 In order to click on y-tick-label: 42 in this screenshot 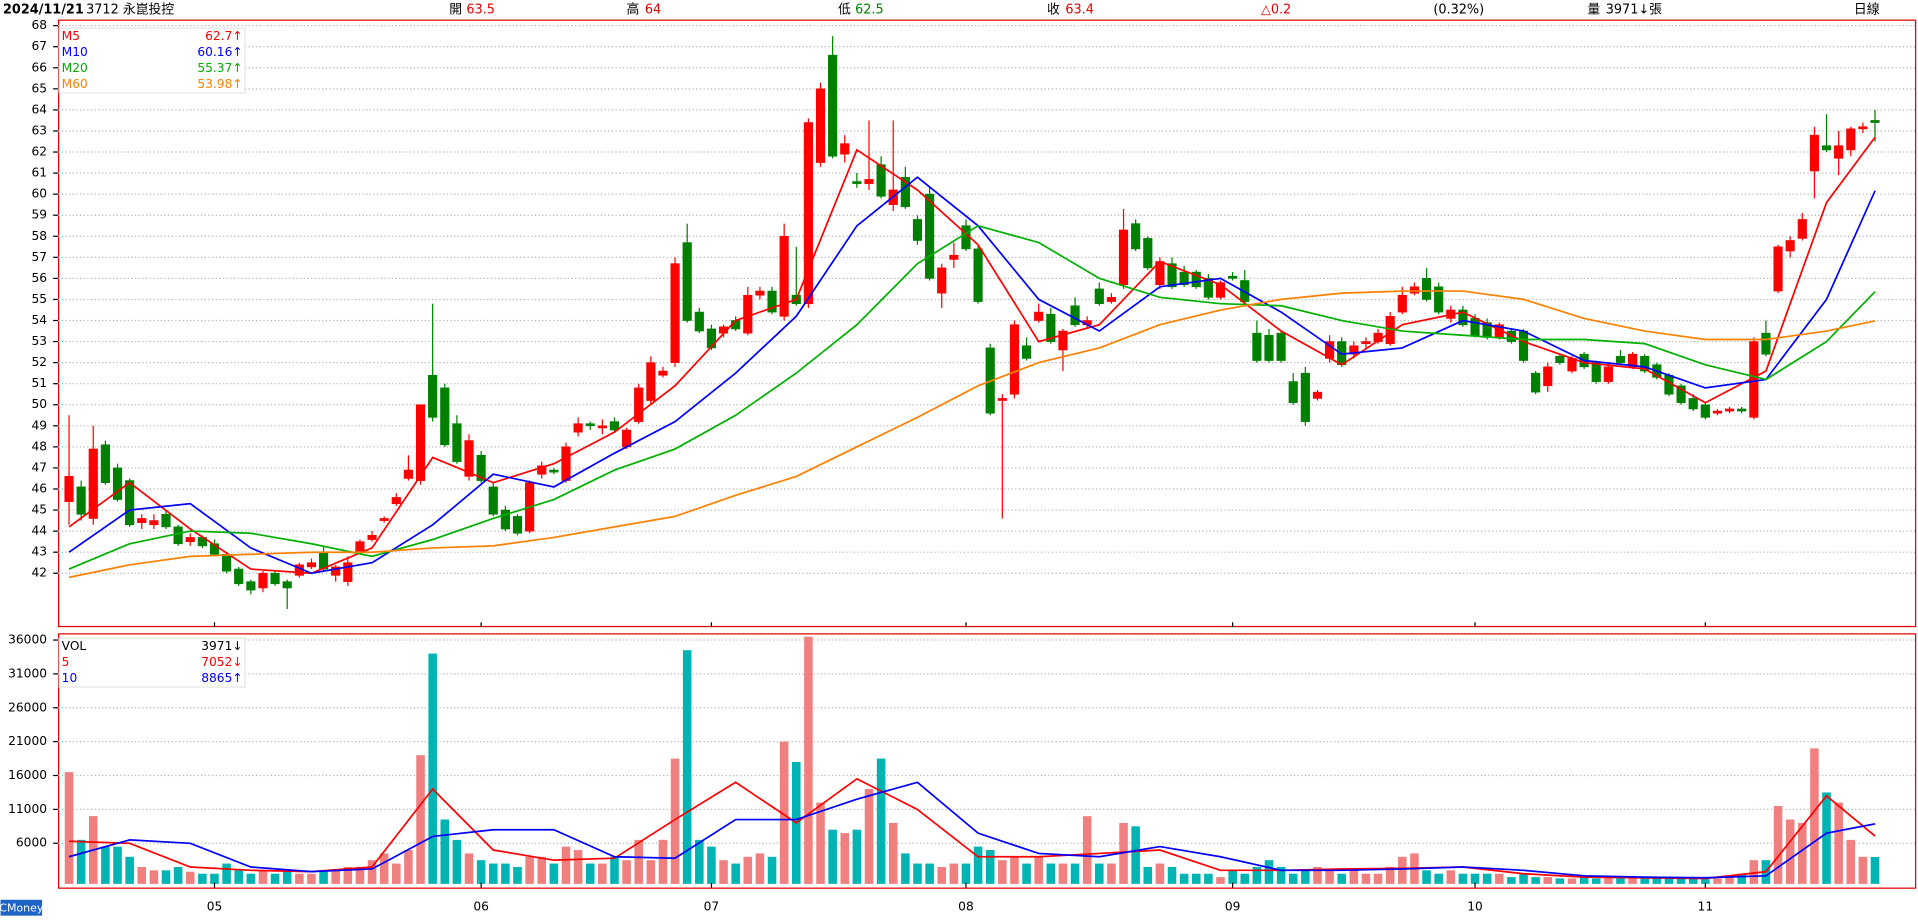, I will do `click(39, 573)`.